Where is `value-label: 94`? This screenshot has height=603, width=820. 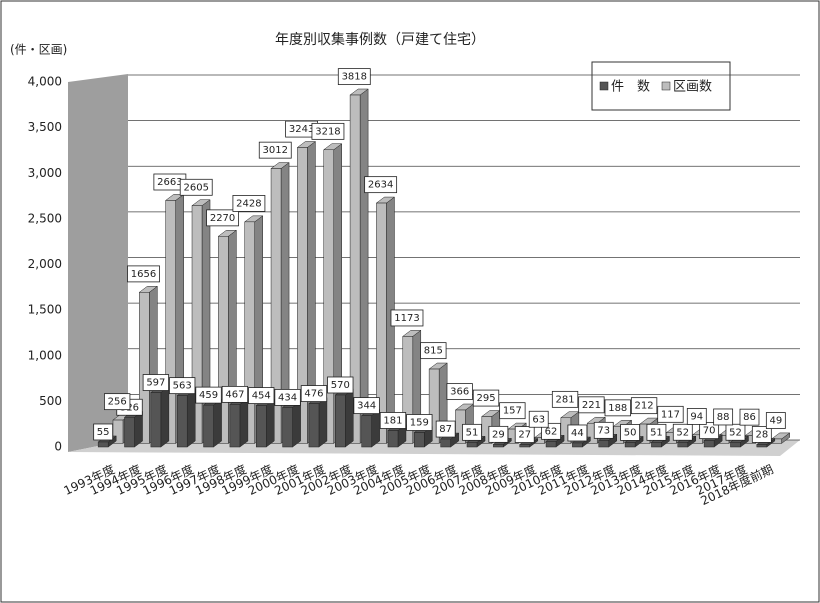
value-label: 94 is located at coordinates (696, 416).